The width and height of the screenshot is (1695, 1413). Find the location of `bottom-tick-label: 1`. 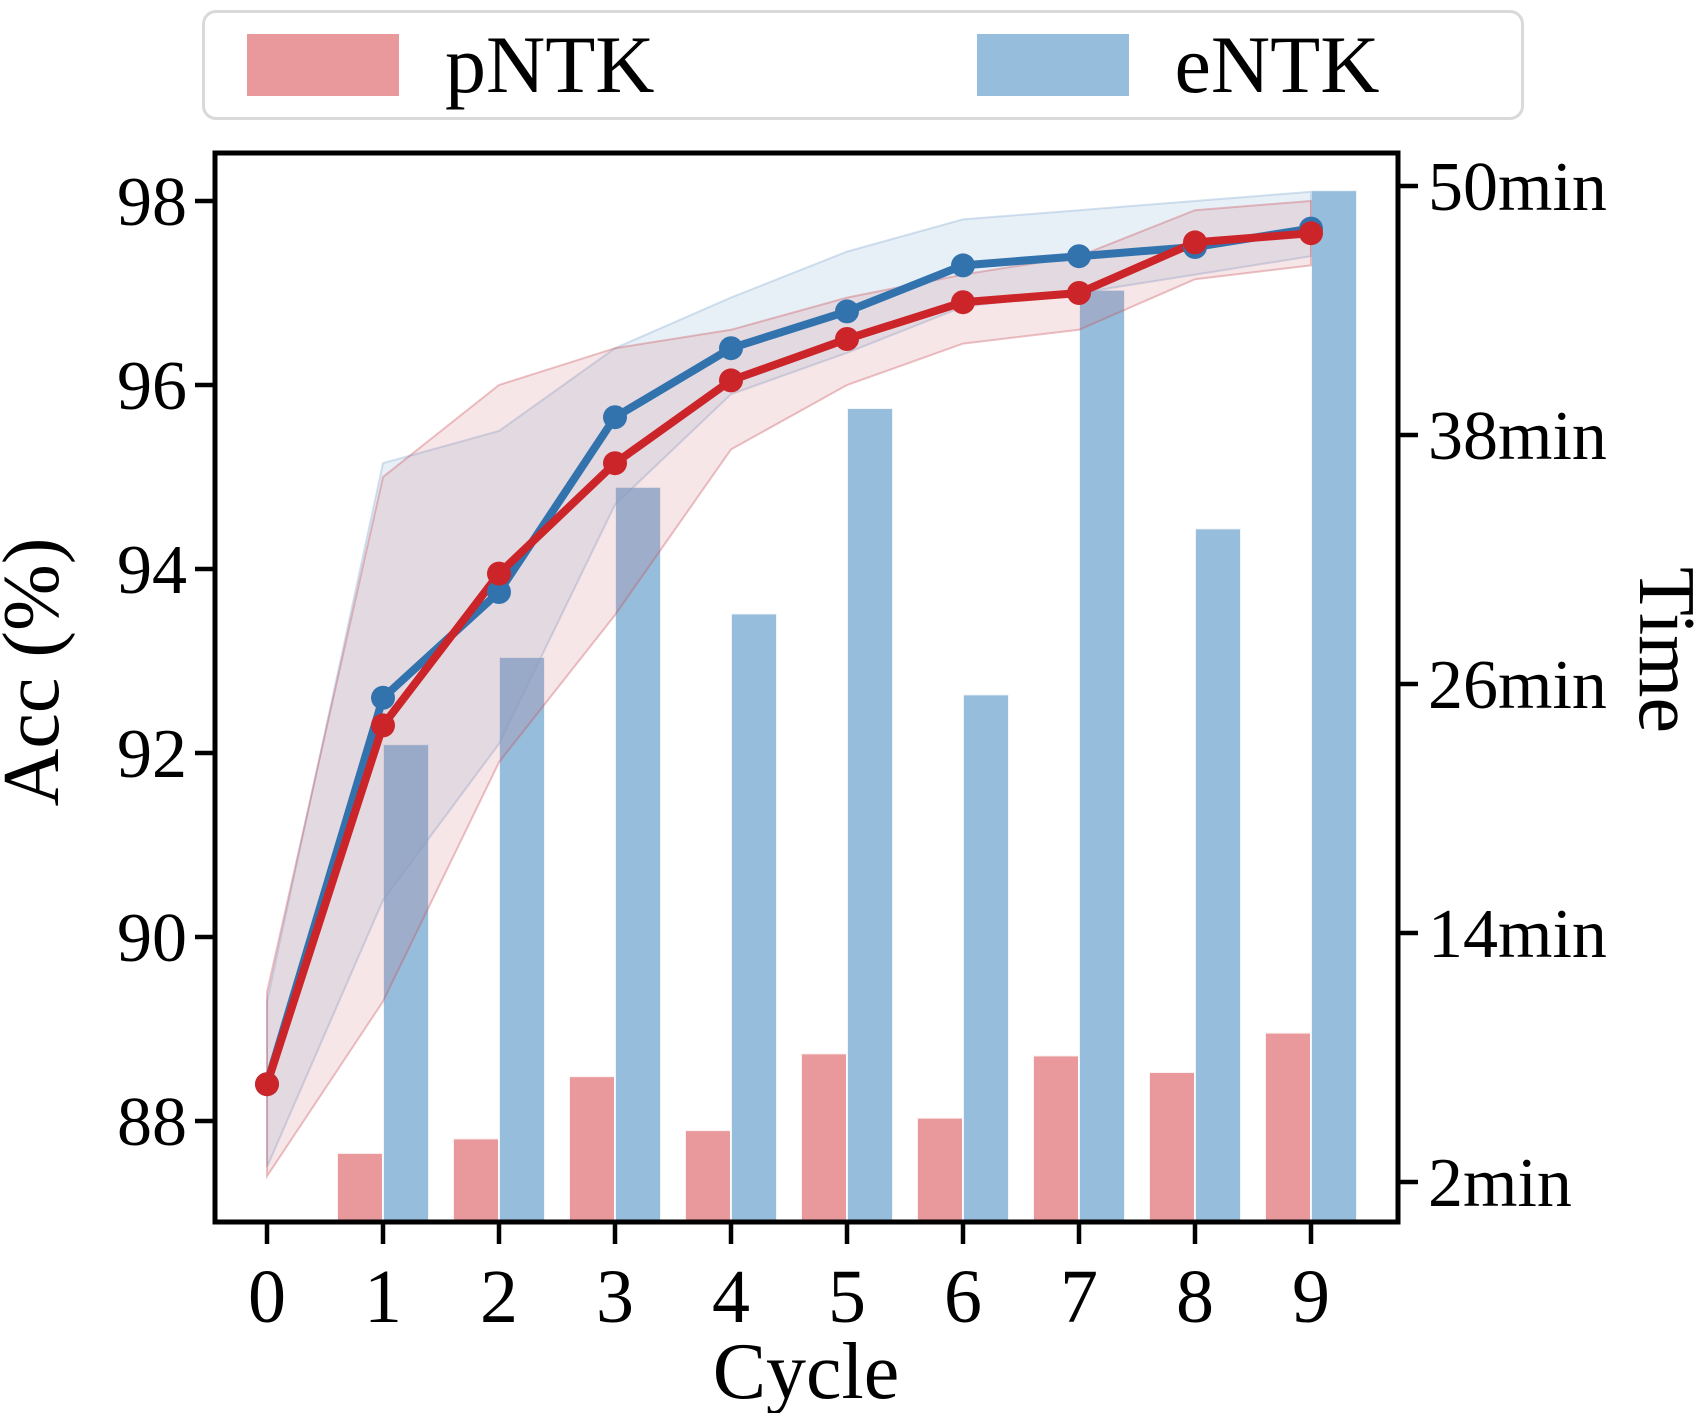

bottom-tick-label: 1 is located at coordinates (383, 1297).